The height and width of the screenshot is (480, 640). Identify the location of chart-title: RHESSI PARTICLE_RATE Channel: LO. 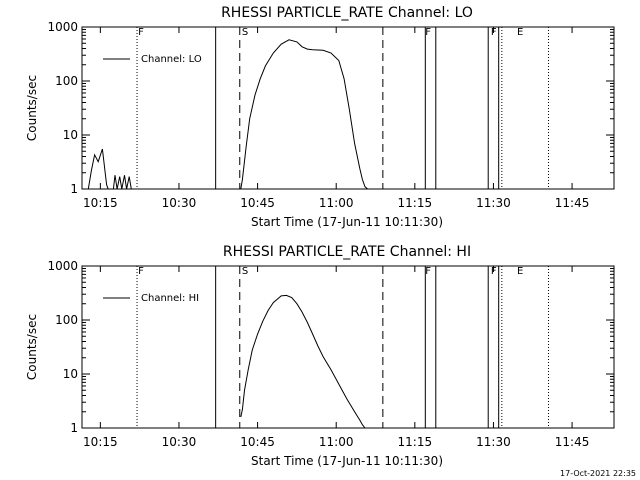
(347, 13).